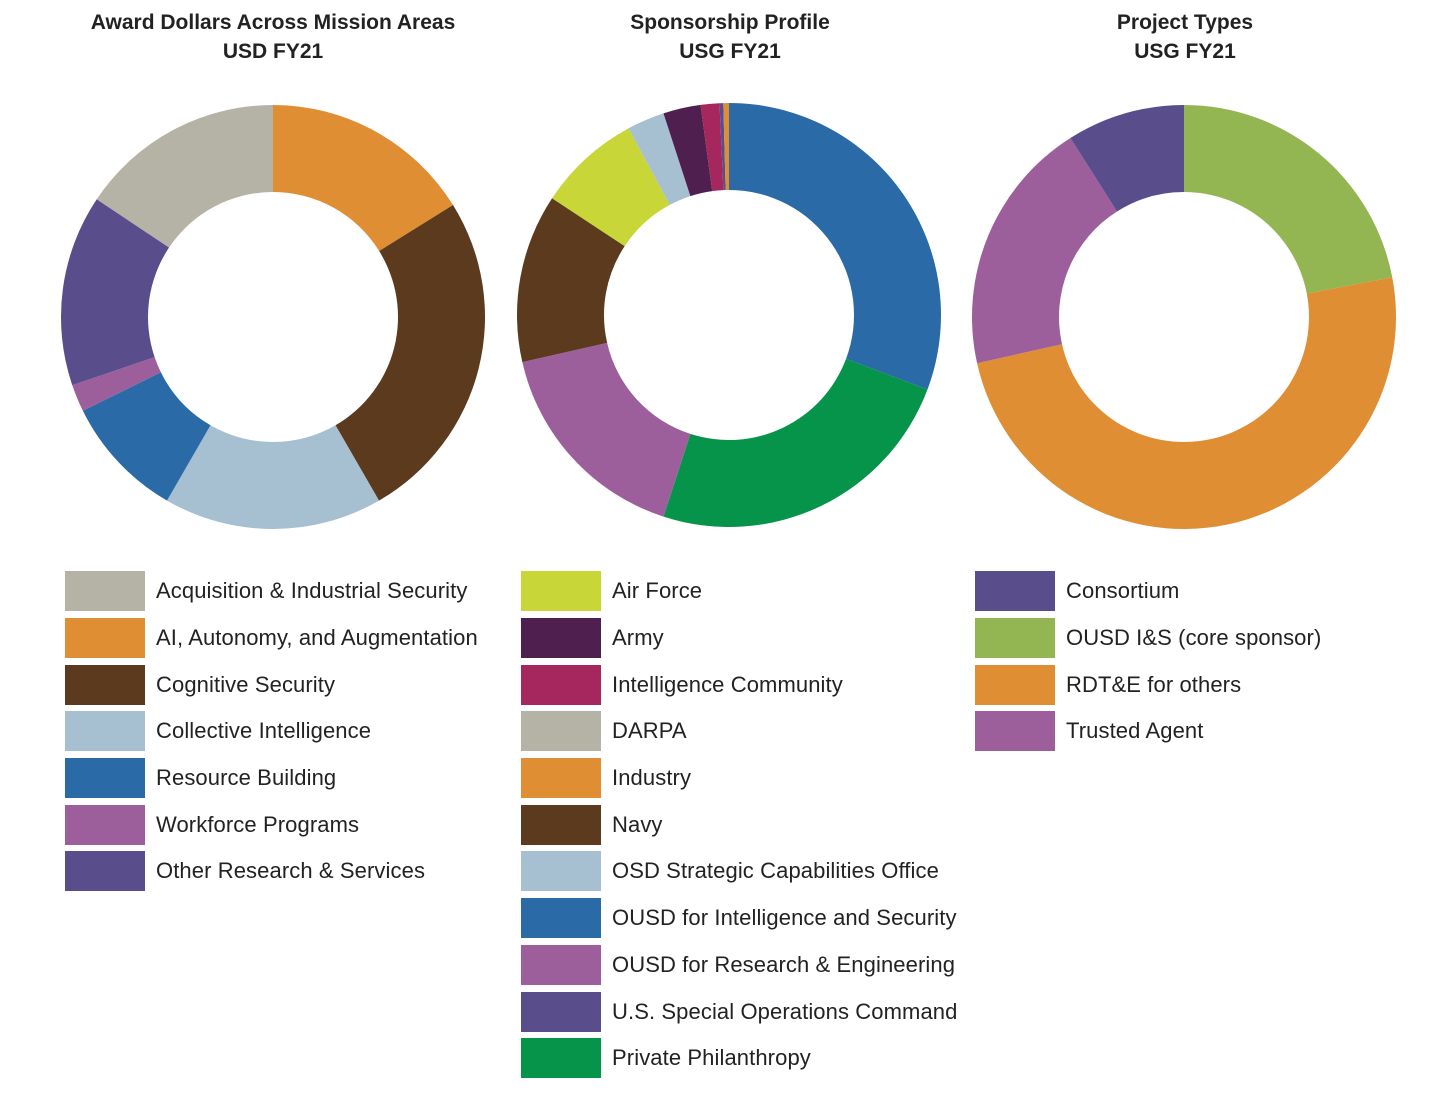 Image resolution: width=1456 pixels, height=1111 pixels. I want to click on legend-label: OSD Strategic Capabilities Office, so click(775, 871).